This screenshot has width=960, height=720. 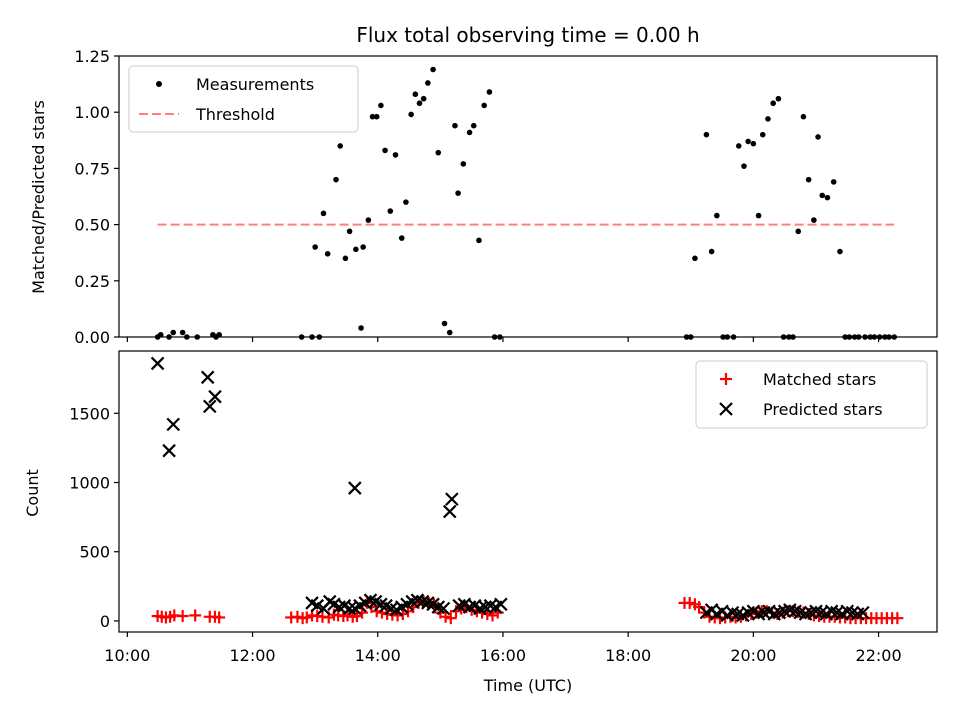 I want to click on x-tick-label: 20:00, so click(x=753, y=655).